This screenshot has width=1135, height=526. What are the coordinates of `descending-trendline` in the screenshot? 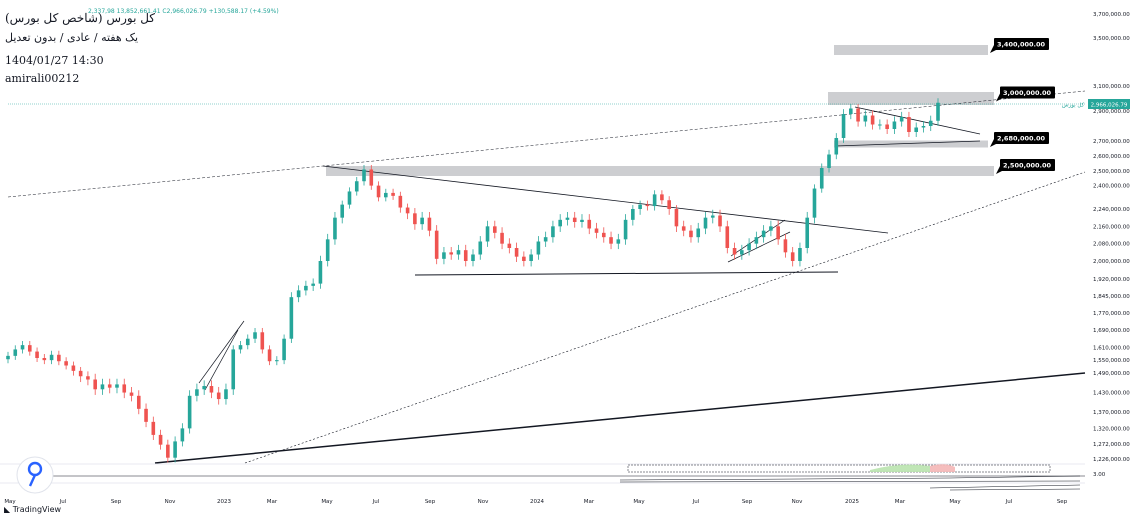 It's located at (605, 199).